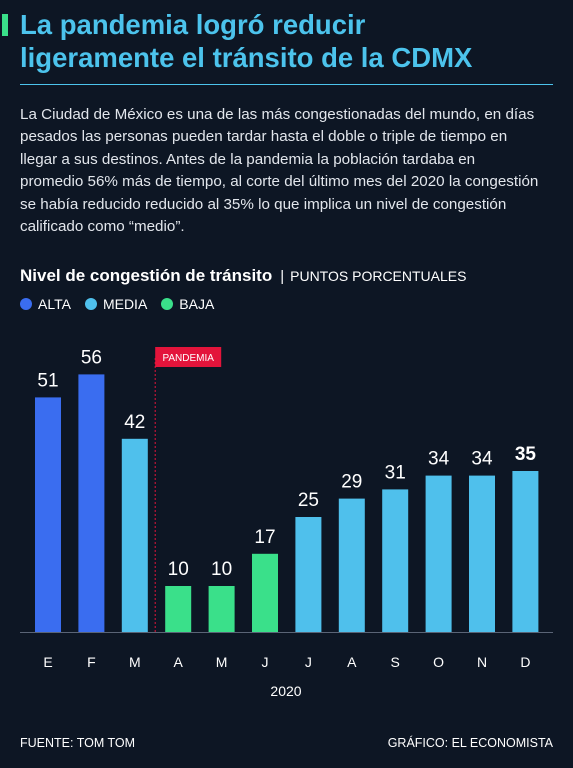 The height and width of the screenshot is (768, 573). What do you see at coordinates (526, 454) in the screenshot?
I see `data-label-11: 35` at bounding box center [526, 454].